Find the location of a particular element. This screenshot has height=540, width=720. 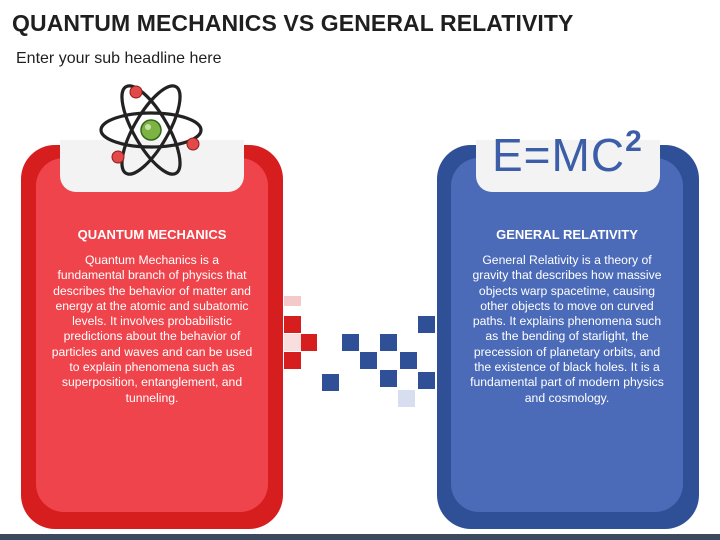

blue-pixels is located at coordinates (378, 361).